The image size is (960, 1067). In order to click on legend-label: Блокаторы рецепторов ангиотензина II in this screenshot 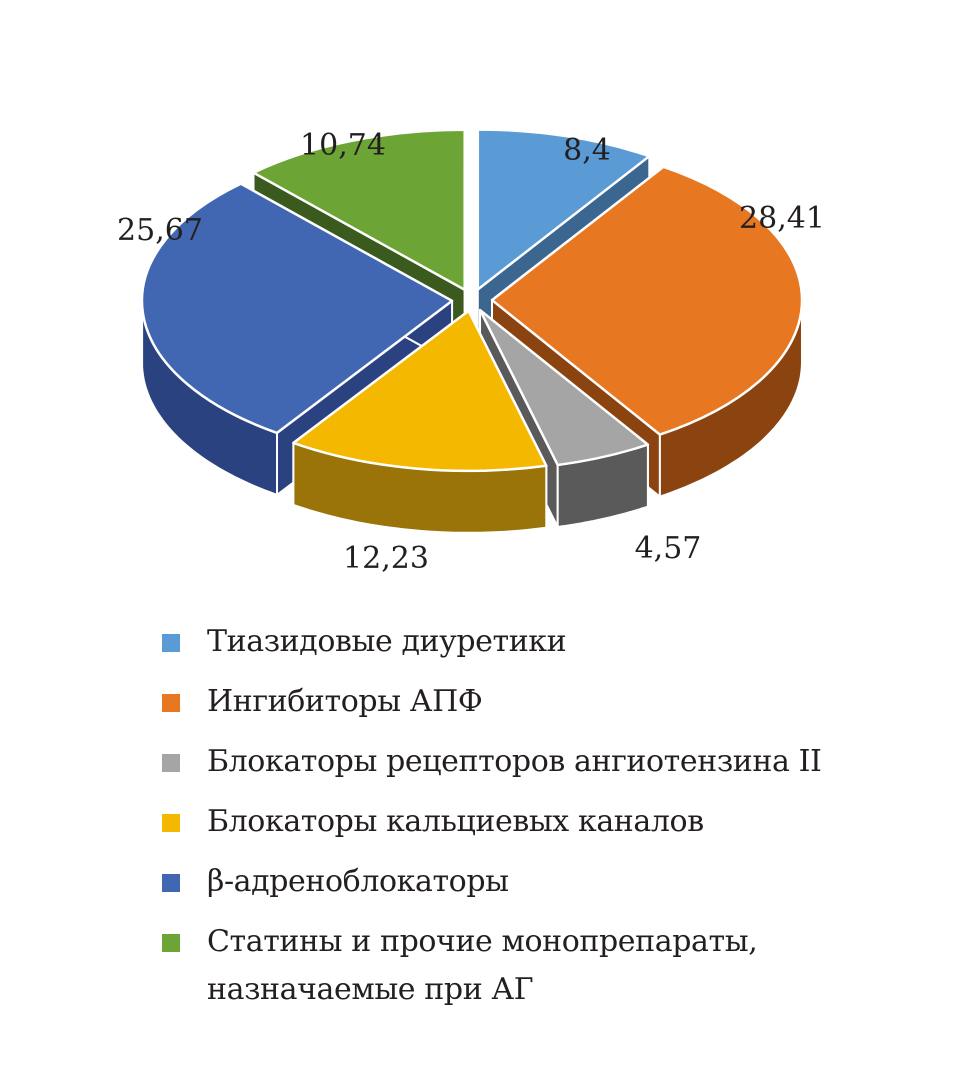, I will do `click(514, 761)`.